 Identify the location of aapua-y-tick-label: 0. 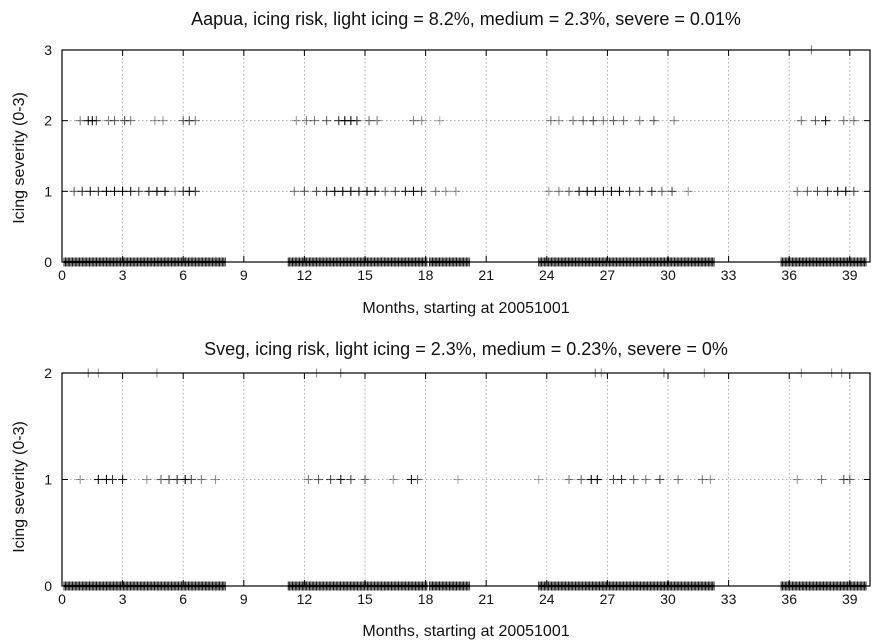
(48, 262).